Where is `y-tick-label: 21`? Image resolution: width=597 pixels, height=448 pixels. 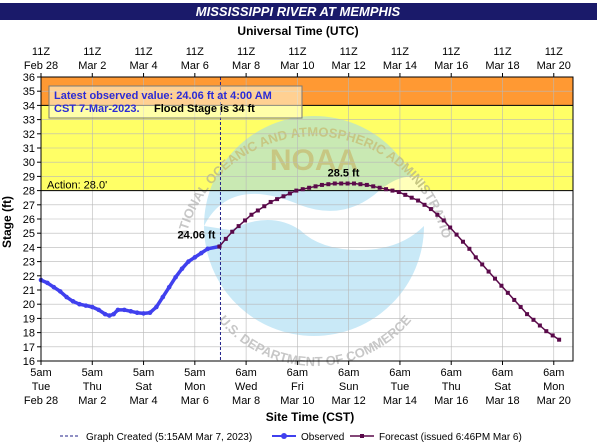
y-tick-label: 21 is located at coordinates (29, 291).